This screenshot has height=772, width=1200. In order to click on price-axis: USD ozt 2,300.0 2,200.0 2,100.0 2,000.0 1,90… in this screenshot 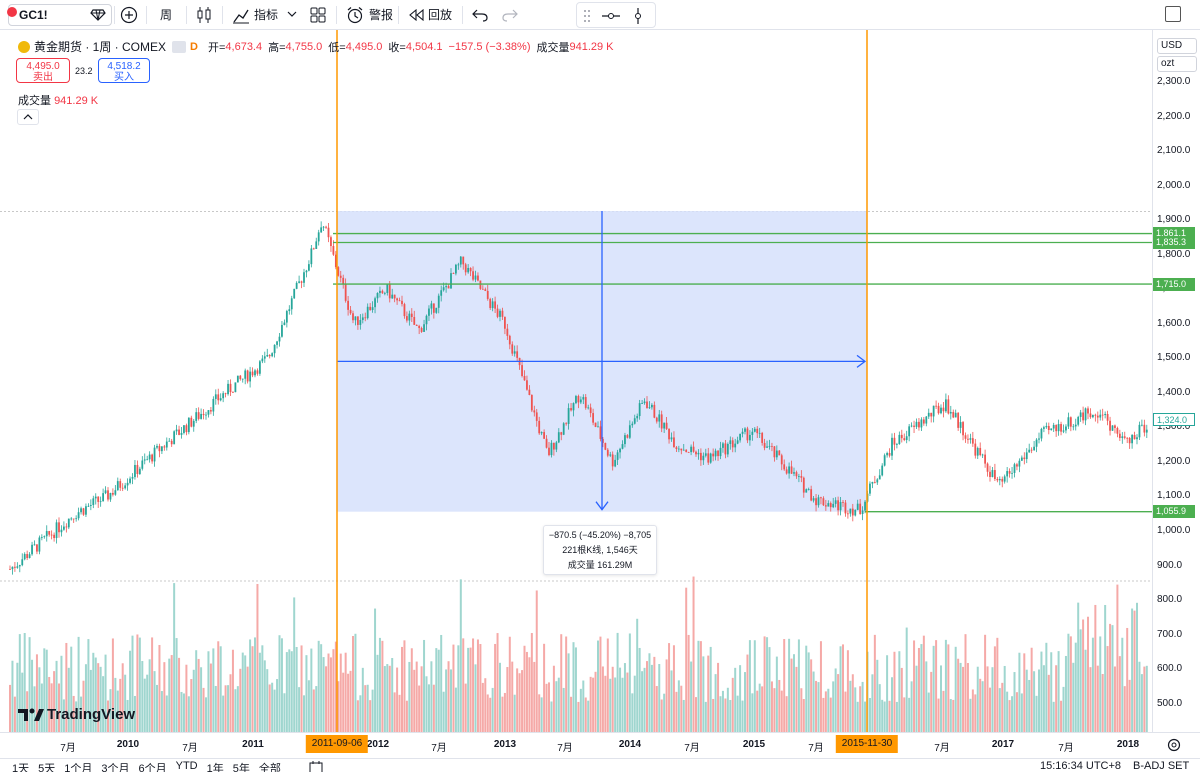, I will do `click(1176, 381)`.